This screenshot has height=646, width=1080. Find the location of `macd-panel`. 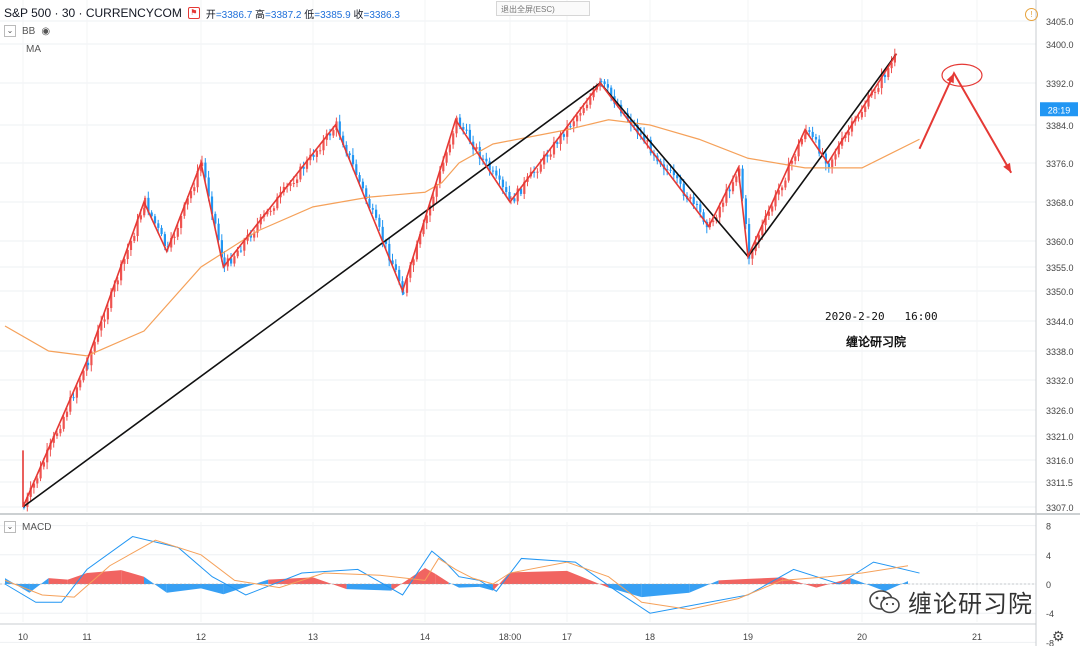

macd-panel is located at coordinates (518, 575).